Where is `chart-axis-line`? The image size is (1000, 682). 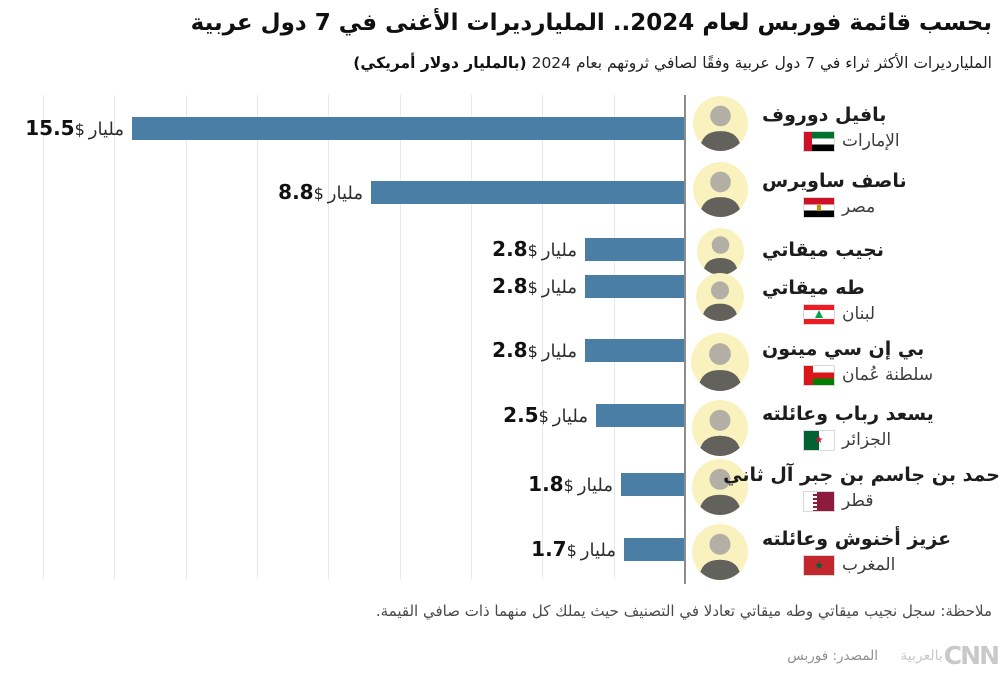
chart-axis-line is located at coordinates (685, 339).